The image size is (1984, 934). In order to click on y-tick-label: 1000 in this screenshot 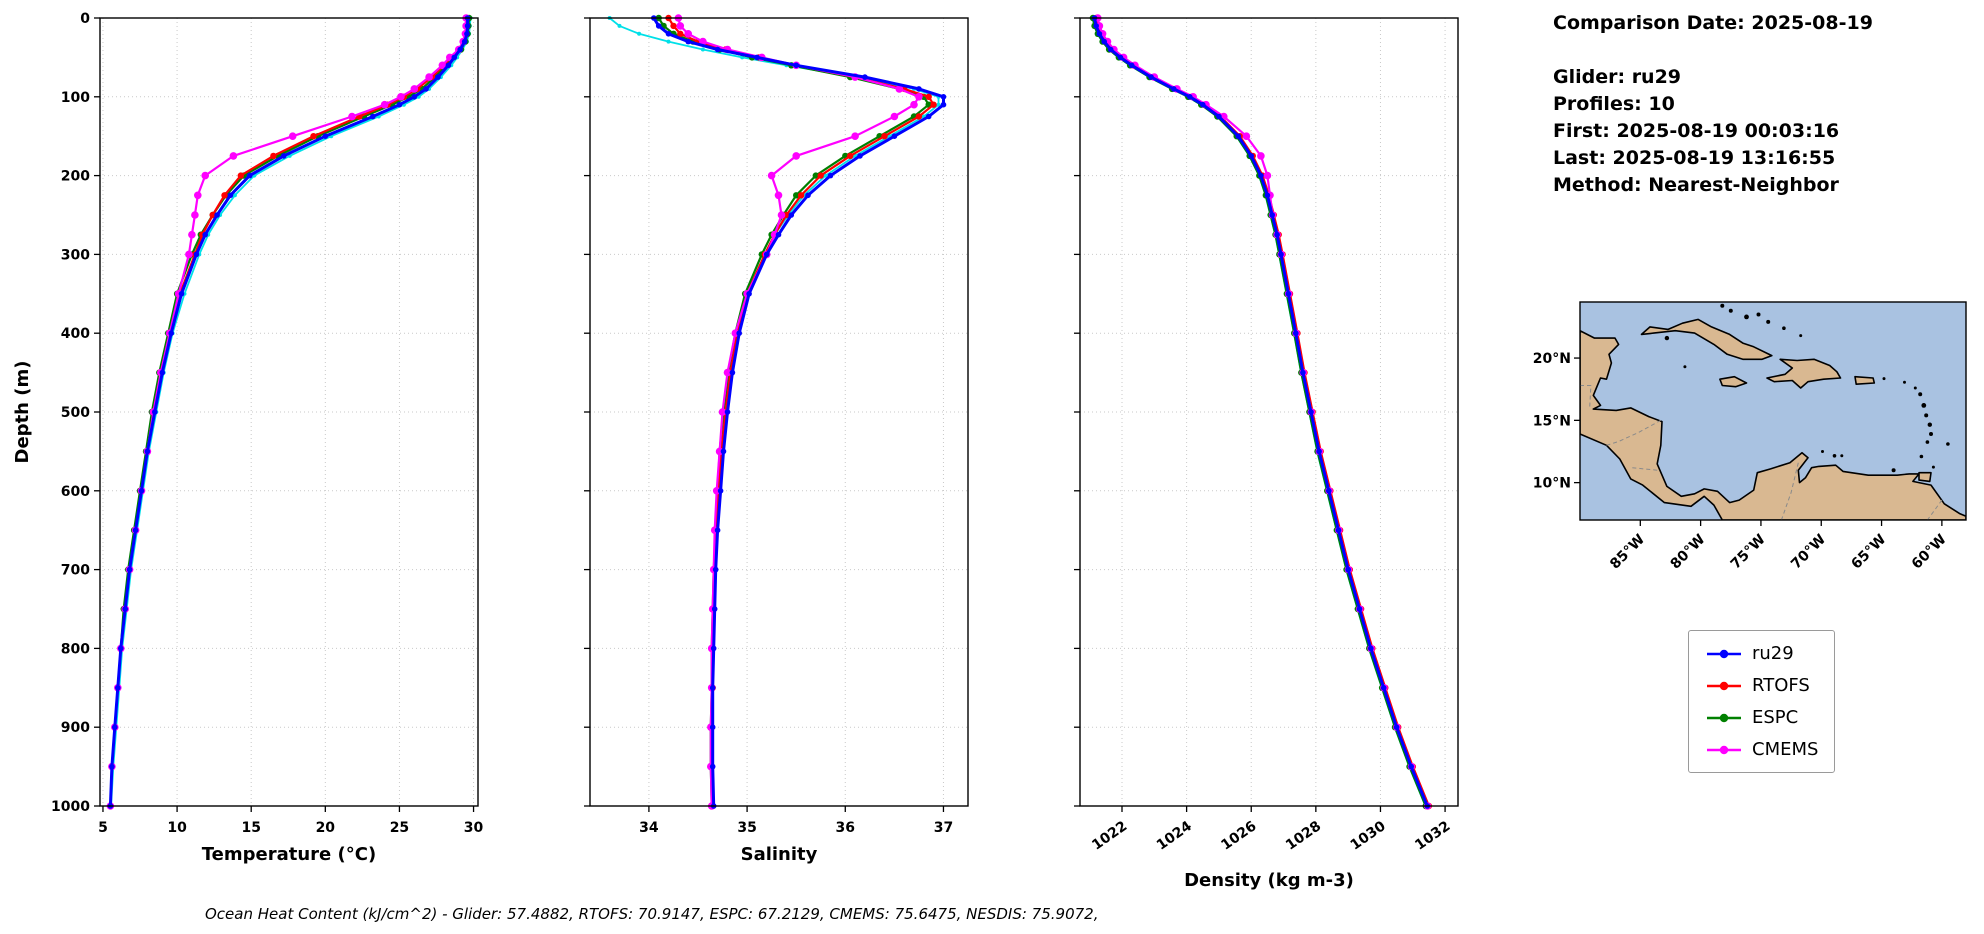, I will do `click(70, 807)`.